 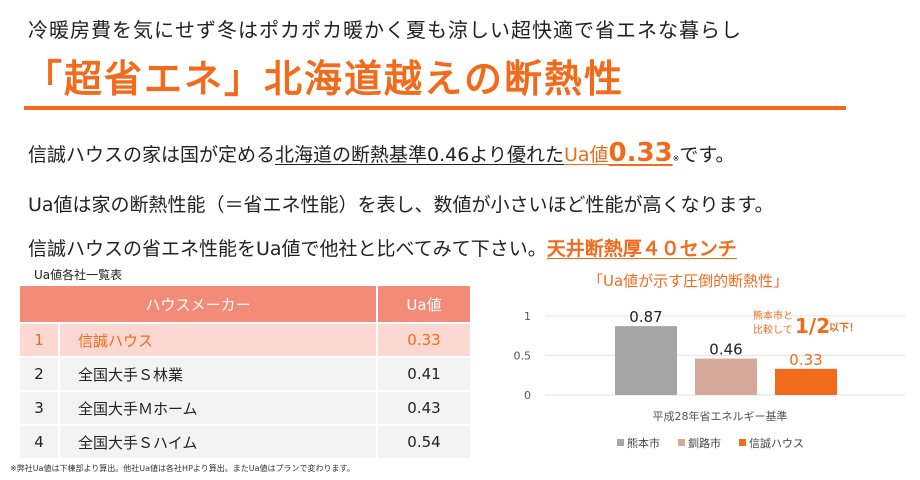 What do you see at coordinates (688, 281) in the screenshot?
I see `chart-title: 「Ua値が示す圧倒的断熱性」` at bounding box center [688, 281].